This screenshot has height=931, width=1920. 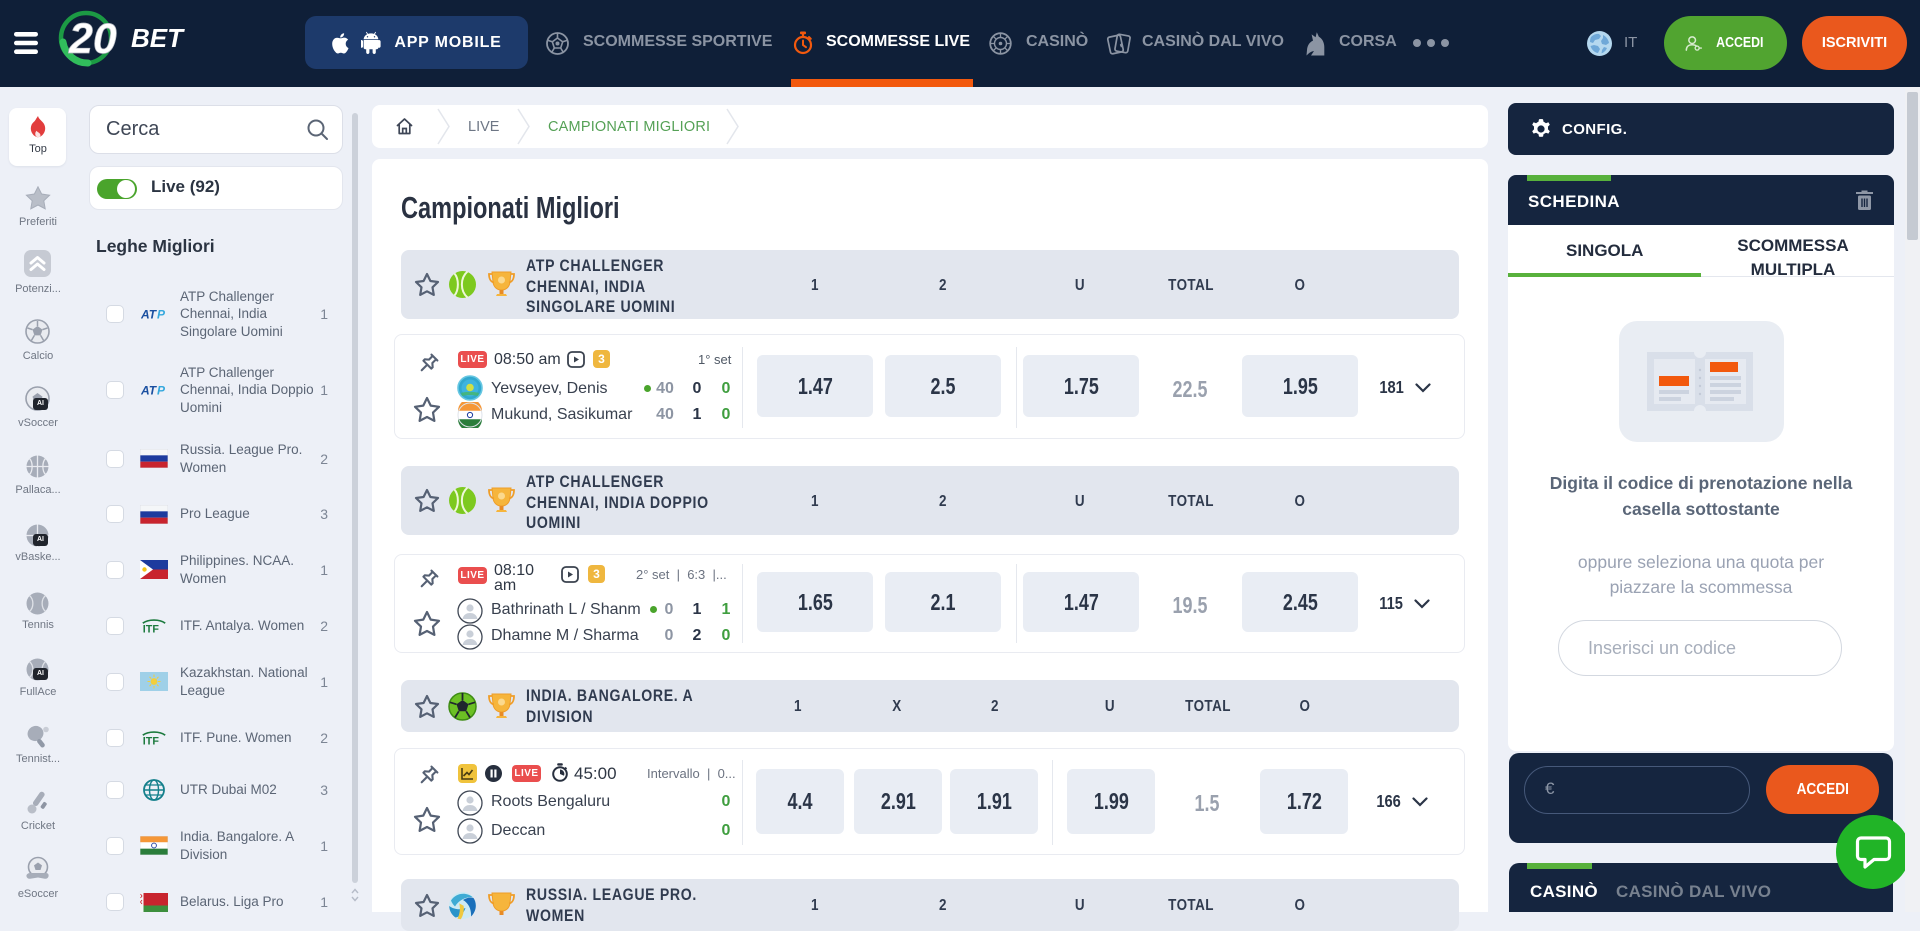 I want to click on svg-text: 20, so click(x=92, y=39).